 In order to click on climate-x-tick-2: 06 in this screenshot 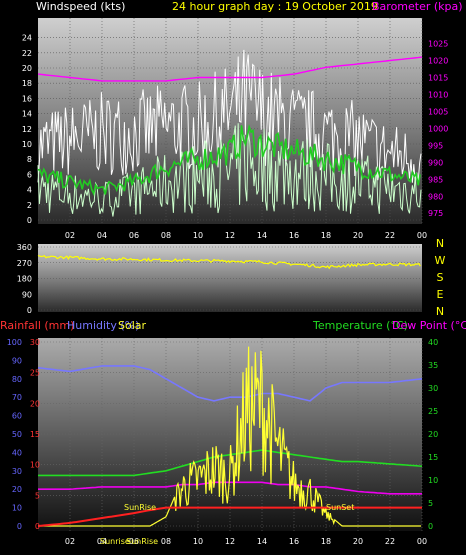, I will do `click(134, 541)`.